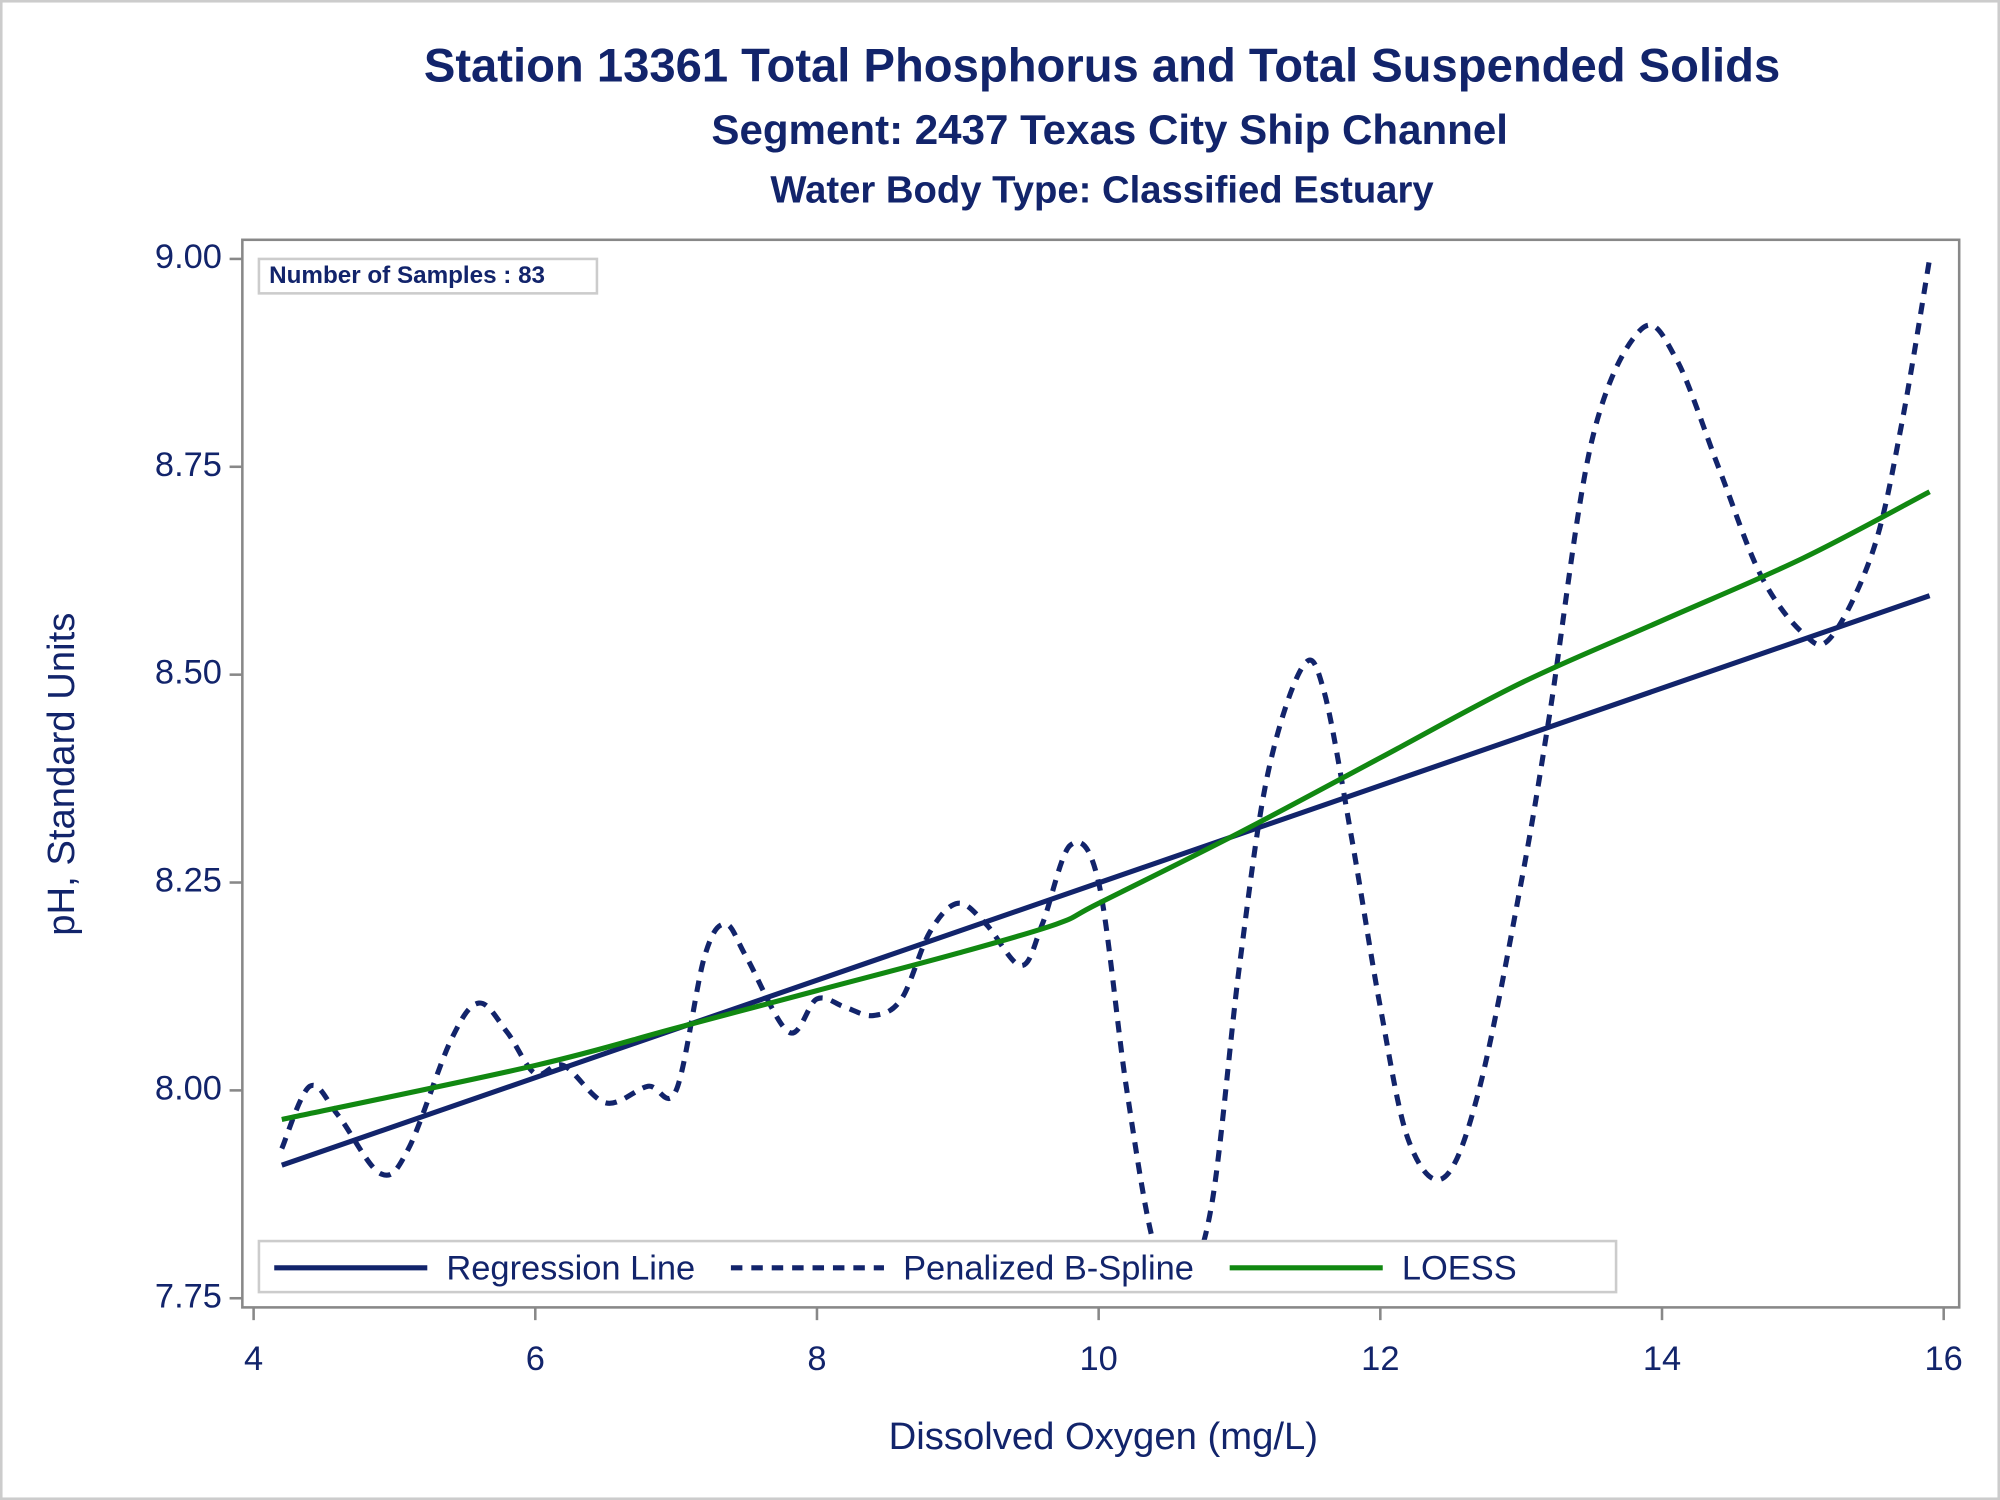 The height and width of the screenshot is (1500, 2000). I want to click on x-tick-label: 4, so click(253, 1359).